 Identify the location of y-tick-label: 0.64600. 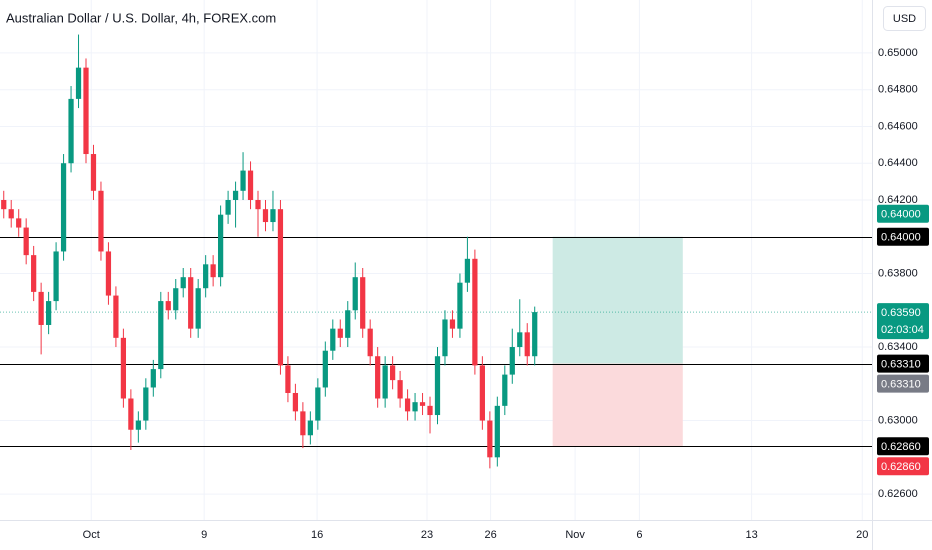
(898, 126).